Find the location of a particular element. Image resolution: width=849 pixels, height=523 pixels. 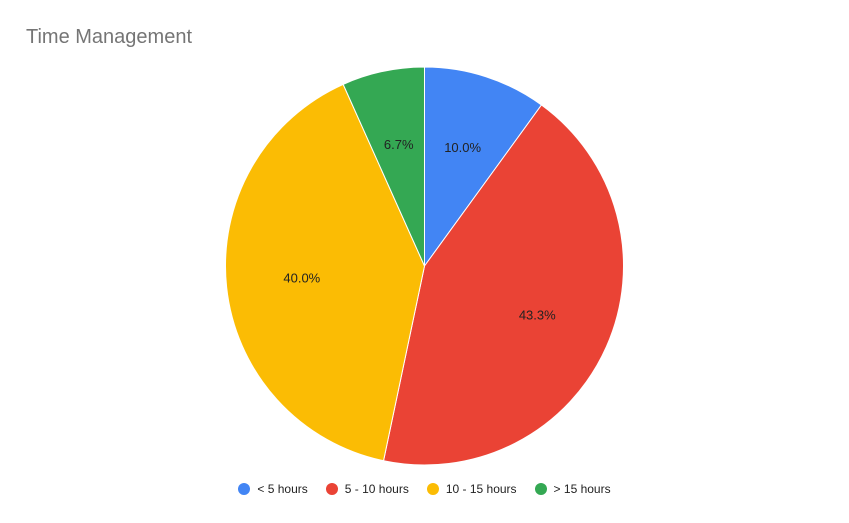

slice-value-label: 40.0% is located at coordinates (301, 278).